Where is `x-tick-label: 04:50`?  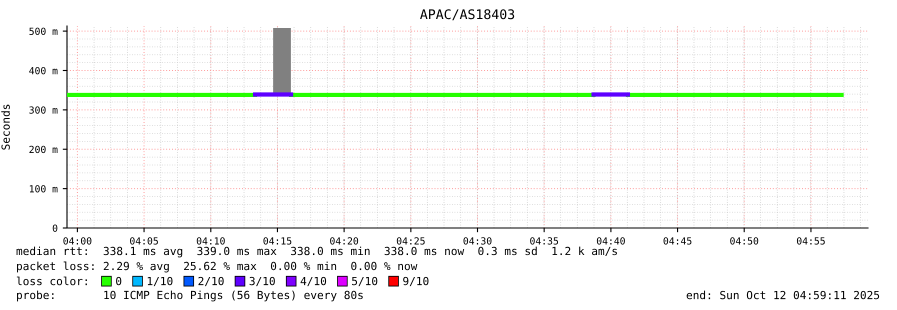
x-tick-label: 04:50 is located at coordinates (744, 241).